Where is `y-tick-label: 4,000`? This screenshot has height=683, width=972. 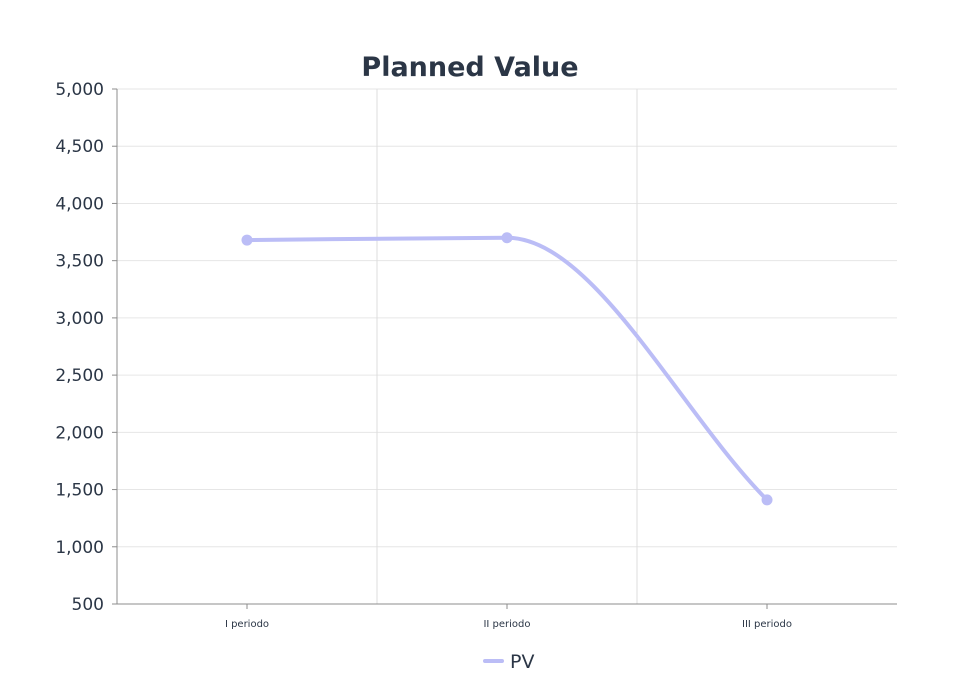
y-tick-label: 4,000 is located at coordinates (79, 204).